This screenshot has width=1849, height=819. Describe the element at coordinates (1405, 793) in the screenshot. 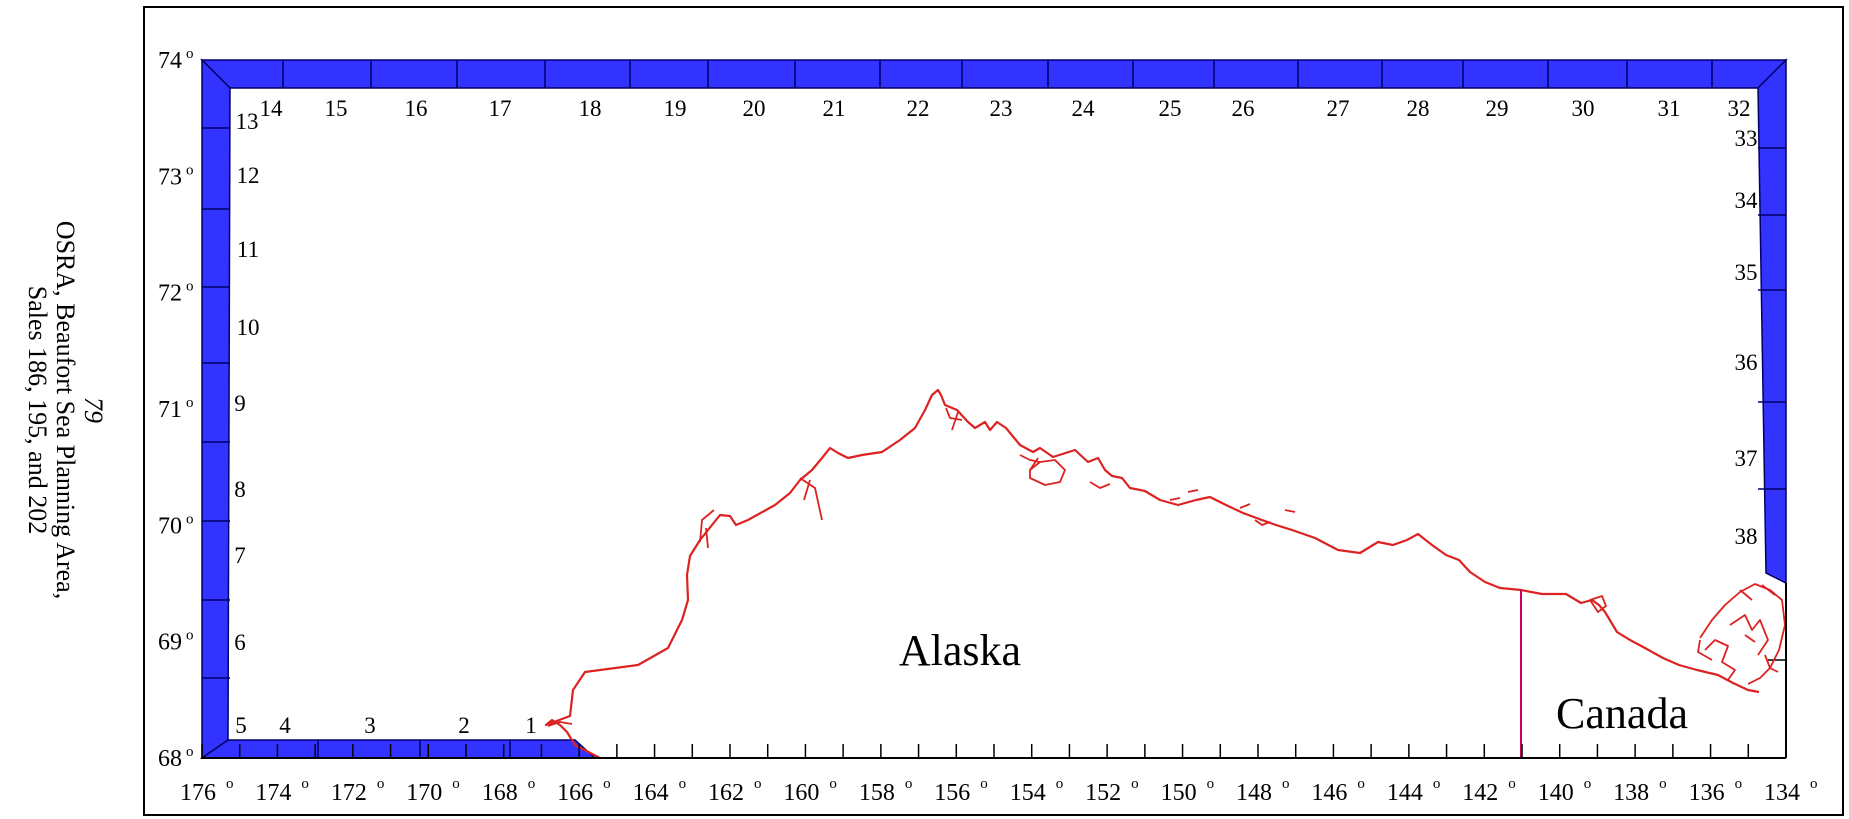

I see `longitude-label: 144` at that location.